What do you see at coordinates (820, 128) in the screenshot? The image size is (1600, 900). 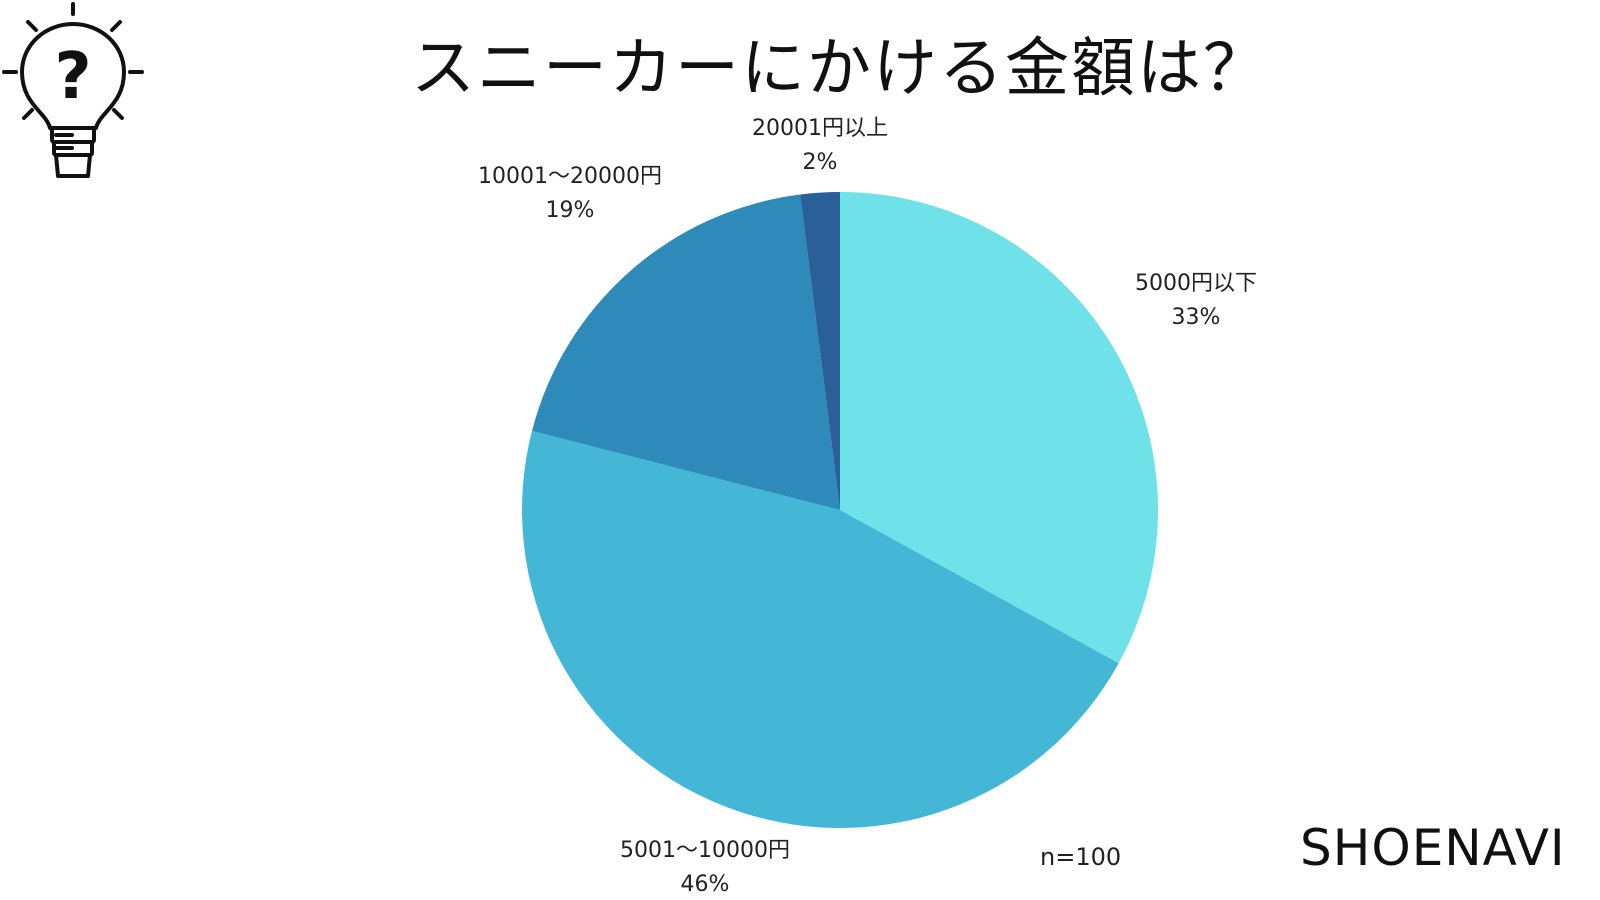 I see `slice-category-label: 20001円以上` at bounding box center [820, 128].